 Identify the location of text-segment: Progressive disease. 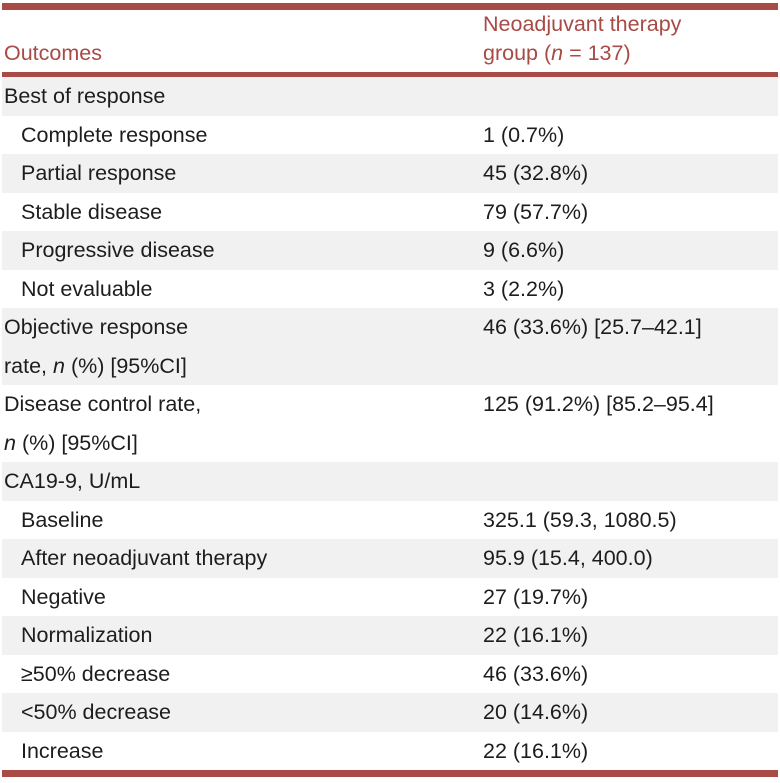
(118, 250).